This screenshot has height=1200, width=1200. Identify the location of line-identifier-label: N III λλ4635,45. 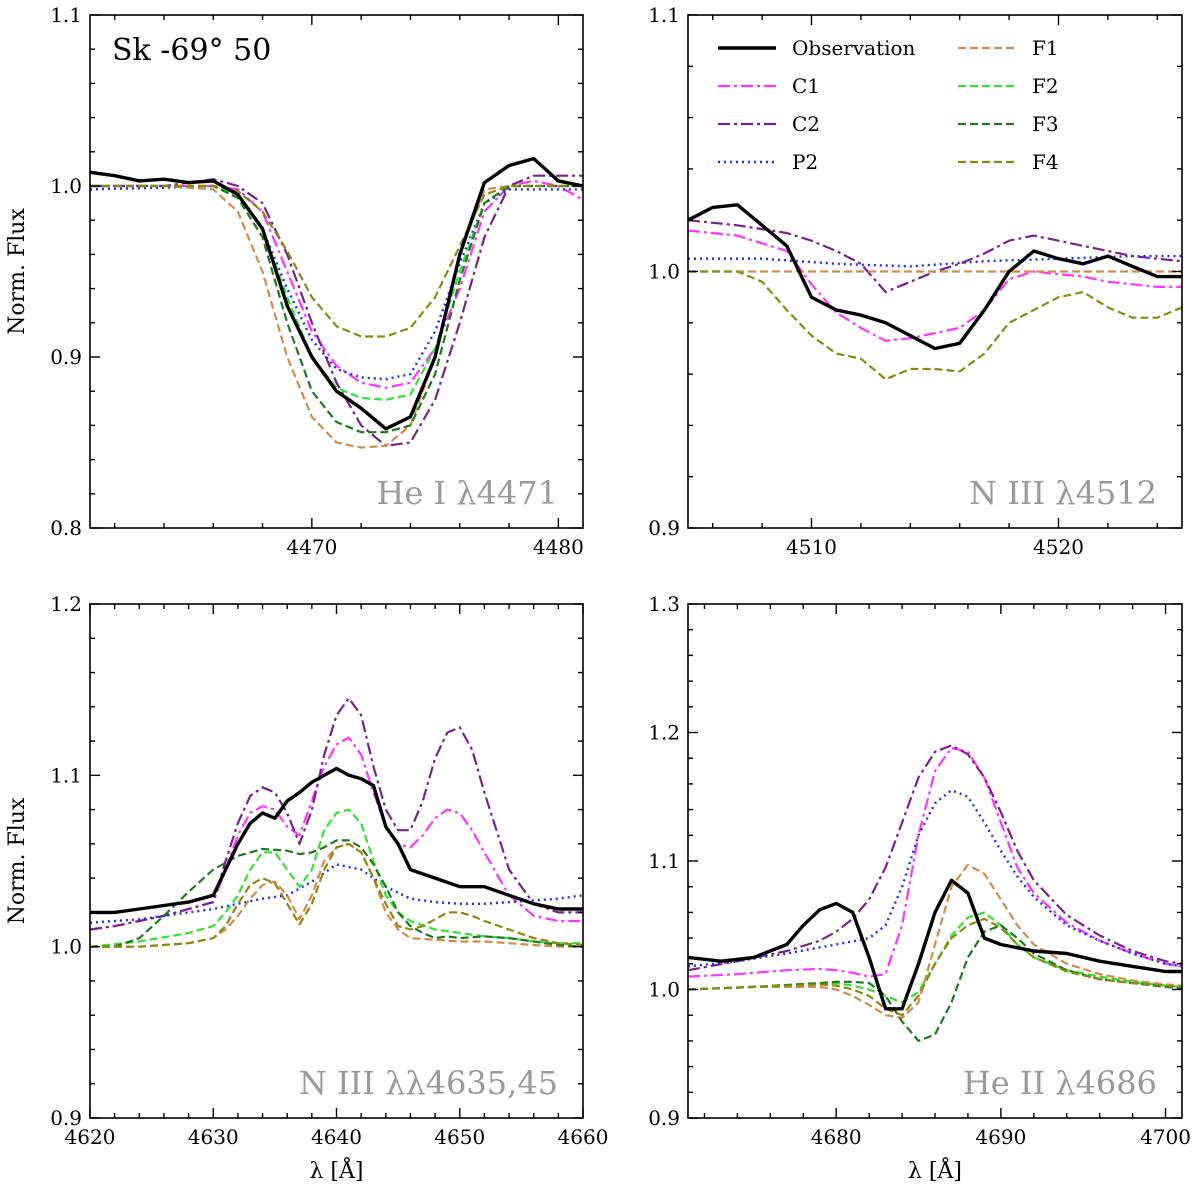
(428, 1083).